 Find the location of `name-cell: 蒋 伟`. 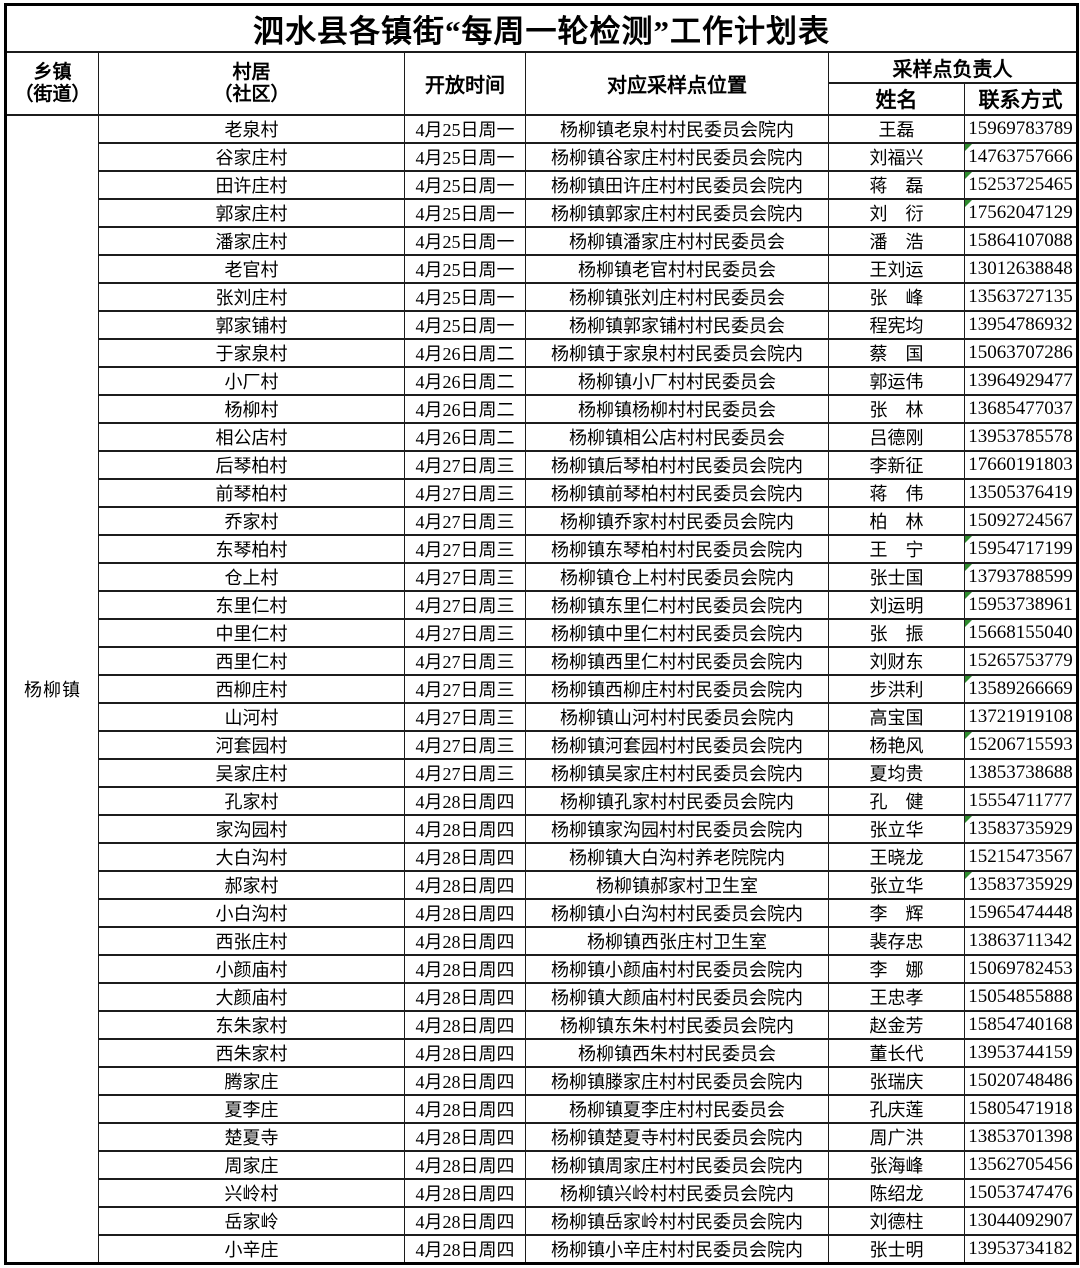

name-cell: 蒋 伟 is located at coordinates (896, 493).